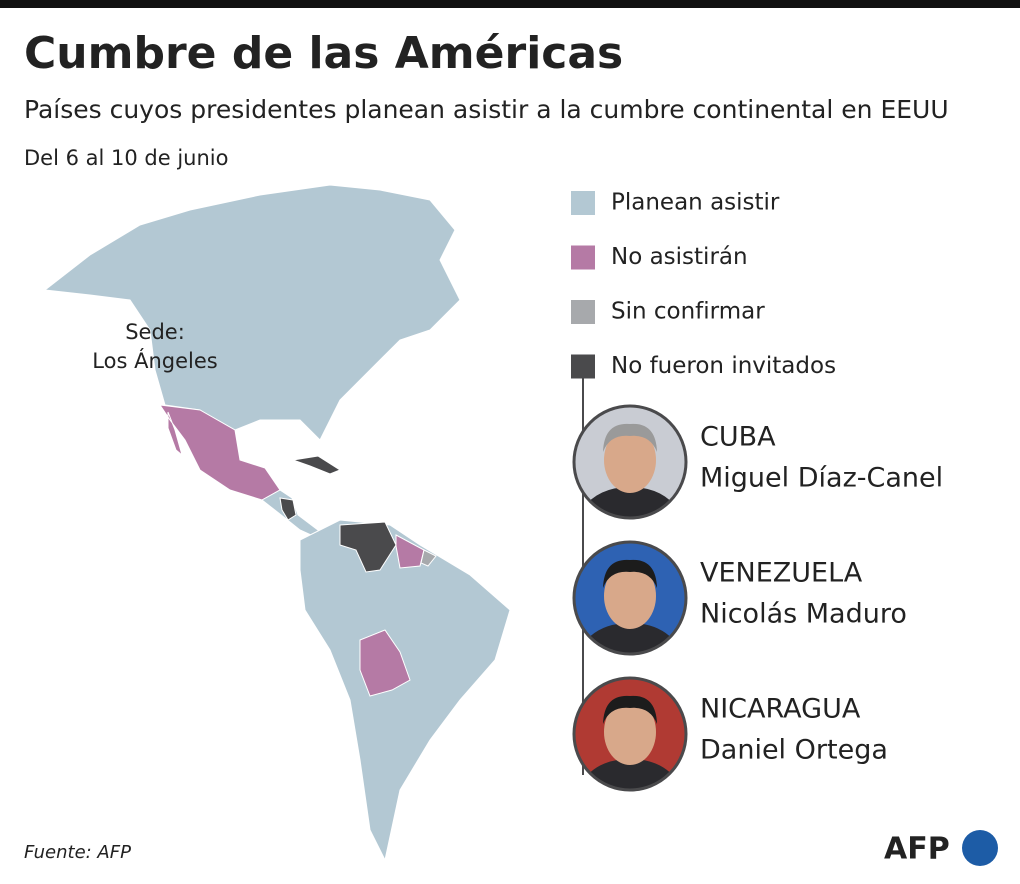 The width and height of the screenshot is (1020, 884). I want to click on title: Cumbre de las Américas, so click(323, 53).